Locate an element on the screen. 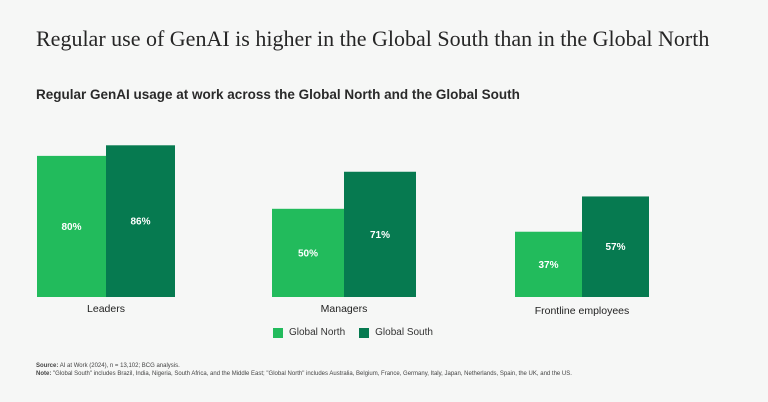  legend-item-global-north: Global North is located at coordinates (309, 332).